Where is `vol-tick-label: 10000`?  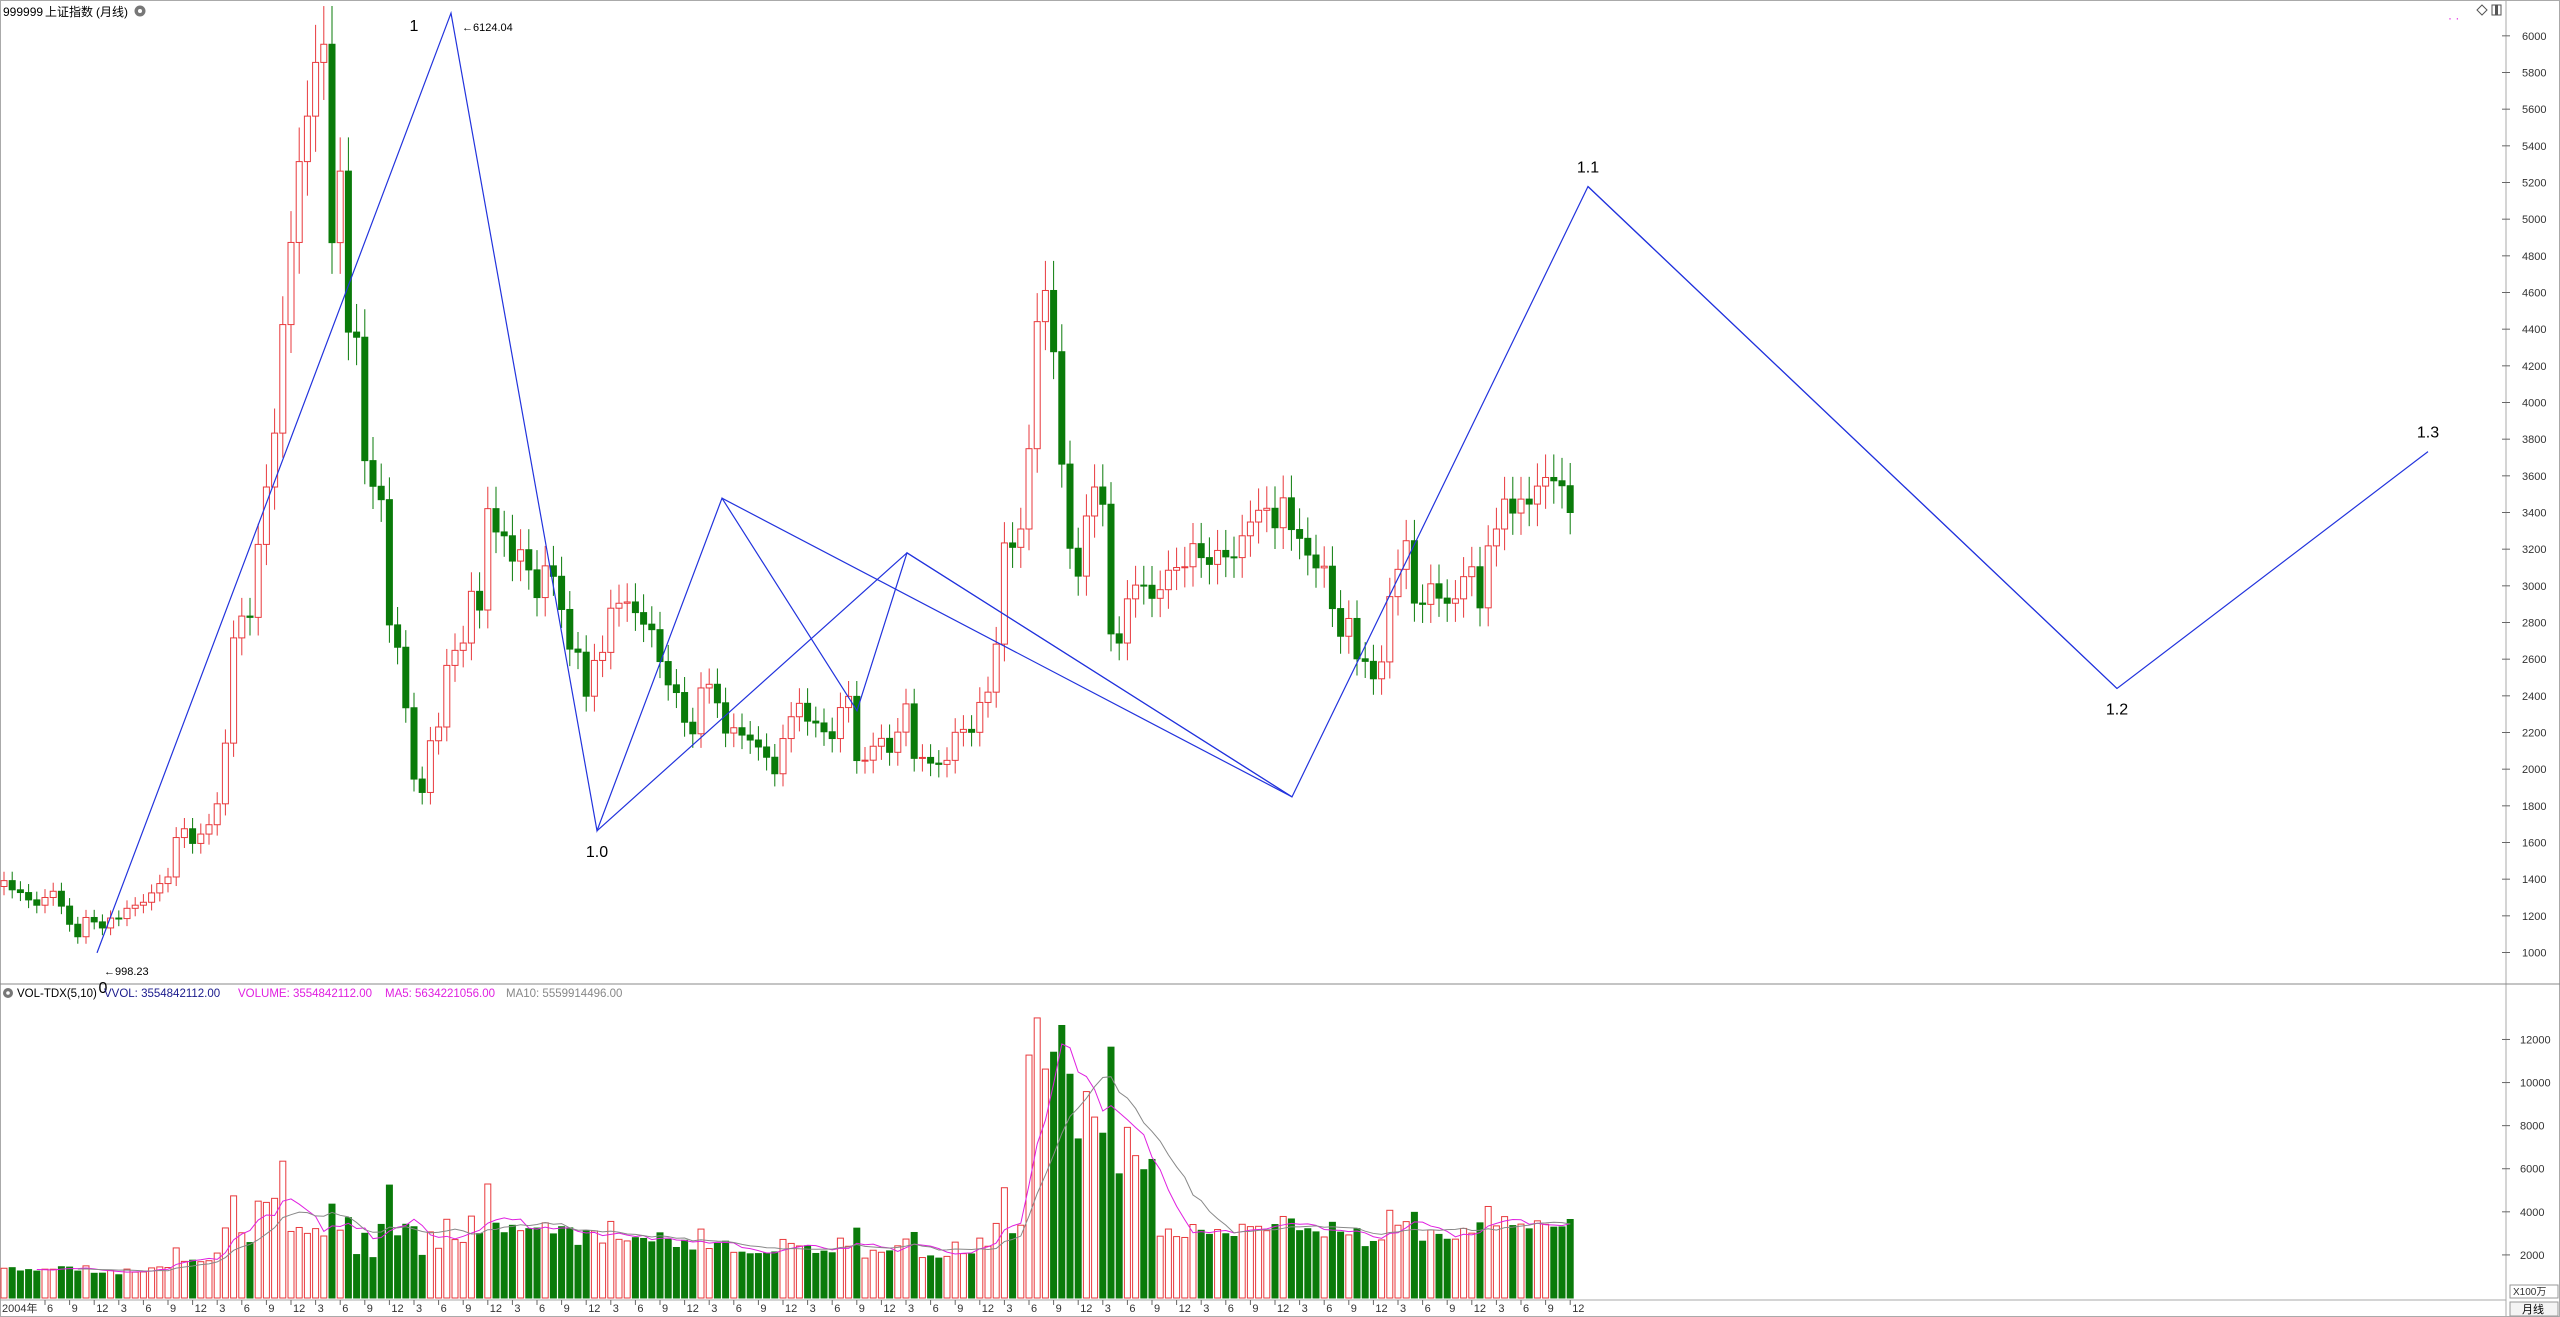
vol-tick-label: 10000 is located at coordinates (2535, 1084).